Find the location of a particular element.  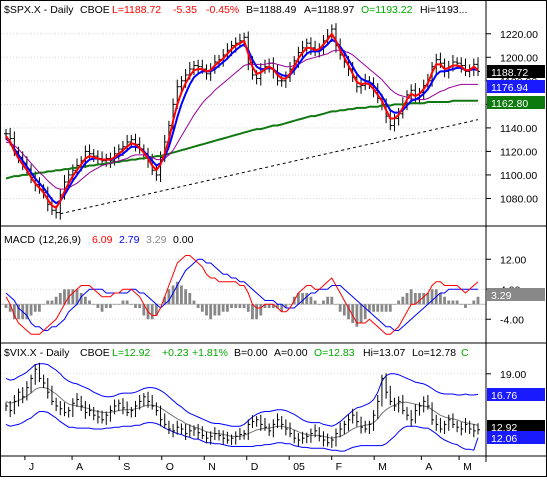

badge-last-price-label: 1188.72 is located at coordinates (509, 73).